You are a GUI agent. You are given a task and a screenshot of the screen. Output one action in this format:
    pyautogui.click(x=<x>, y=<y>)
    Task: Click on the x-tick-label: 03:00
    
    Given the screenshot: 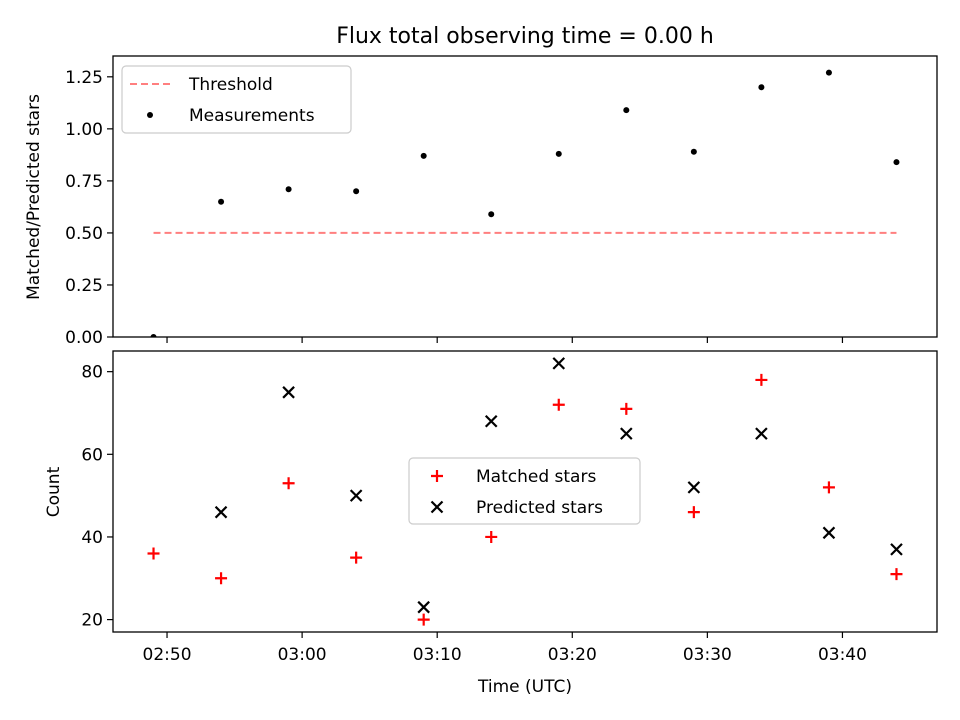 What is the action you would take?
    pyautogui.click(x=302, y=655)
    